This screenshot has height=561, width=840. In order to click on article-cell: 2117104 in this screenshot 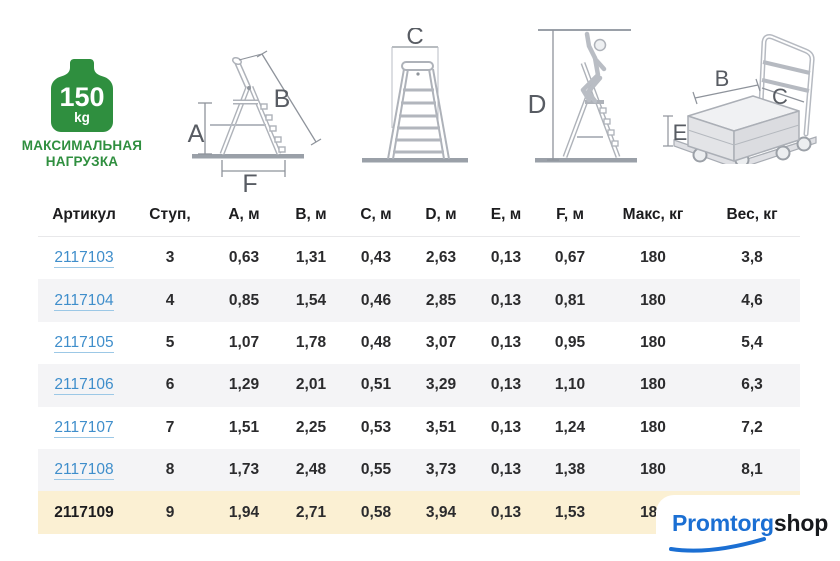, I will do `click(84, 301)`.